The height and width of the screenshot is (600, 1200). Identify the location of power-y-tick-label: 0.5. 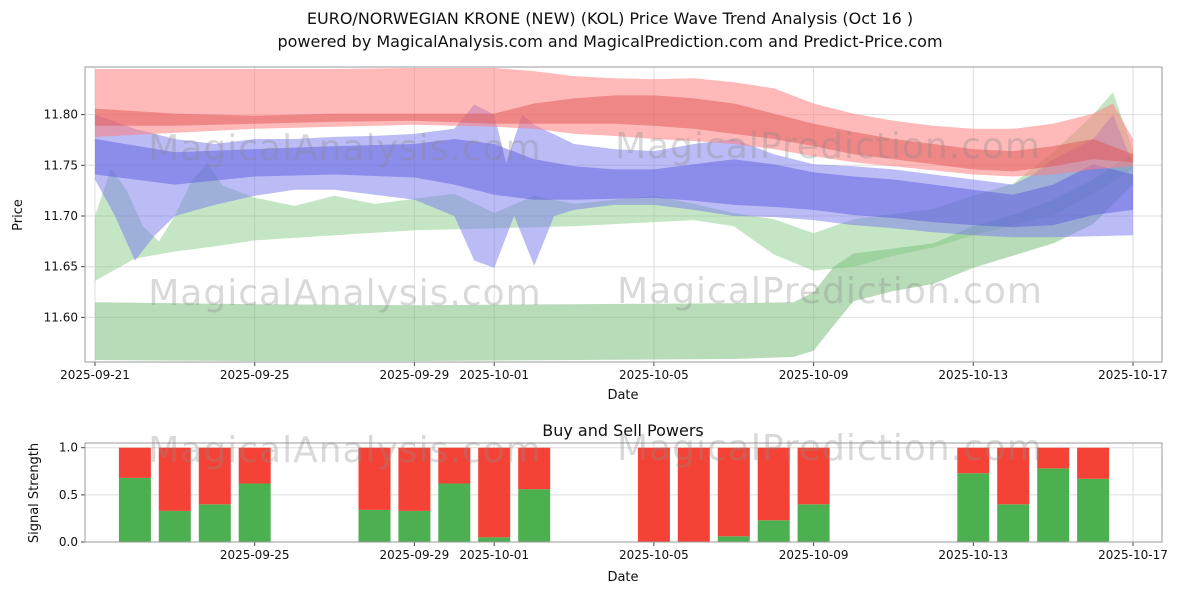
(68, 495).